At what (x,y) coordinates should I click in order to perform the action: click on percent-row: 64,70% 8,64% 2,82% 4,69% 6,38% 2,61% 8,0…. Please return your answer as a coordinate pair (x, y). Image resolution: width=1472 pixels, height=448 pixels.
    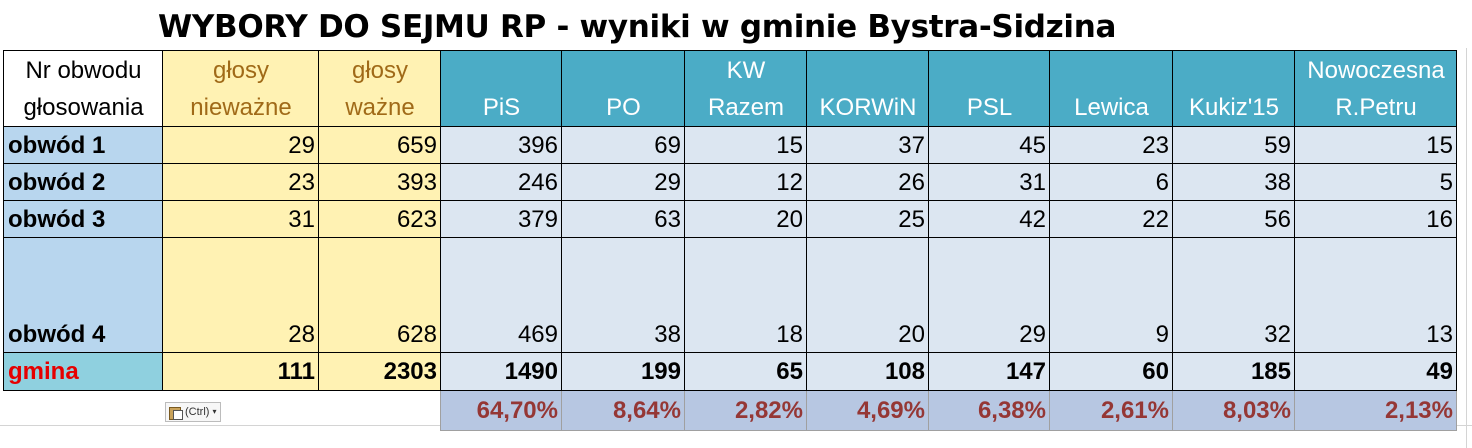
    Looking at the image, I should click on (730, 410).